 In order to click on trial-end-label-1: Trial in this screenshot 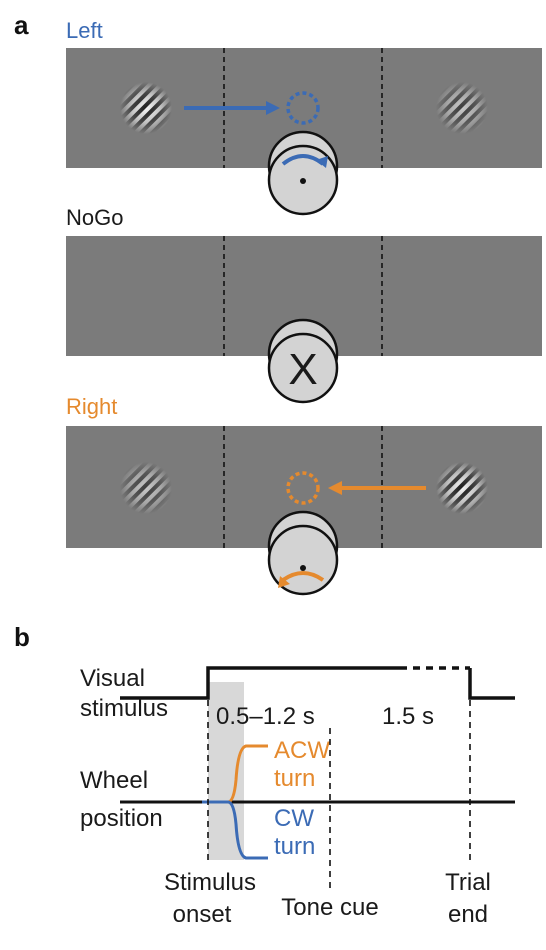, I will do `click(468, 882)`.